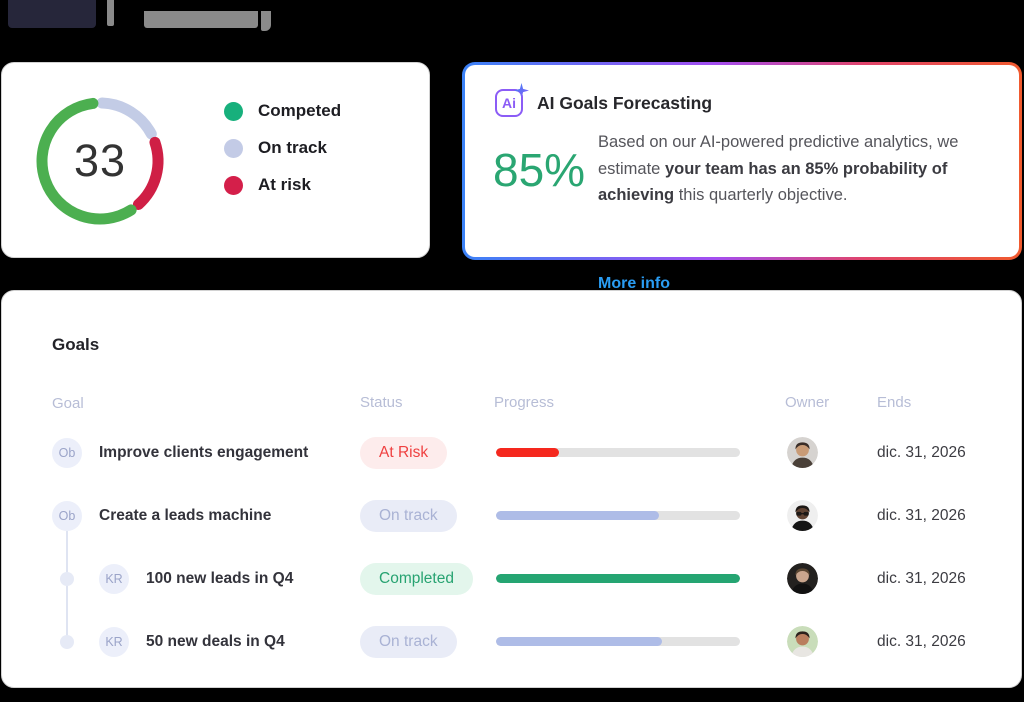  What do you see at coordinates (76, 344) in the screenshot?
I see `goals-card-title: Goals` at bounding box center [76, 344].